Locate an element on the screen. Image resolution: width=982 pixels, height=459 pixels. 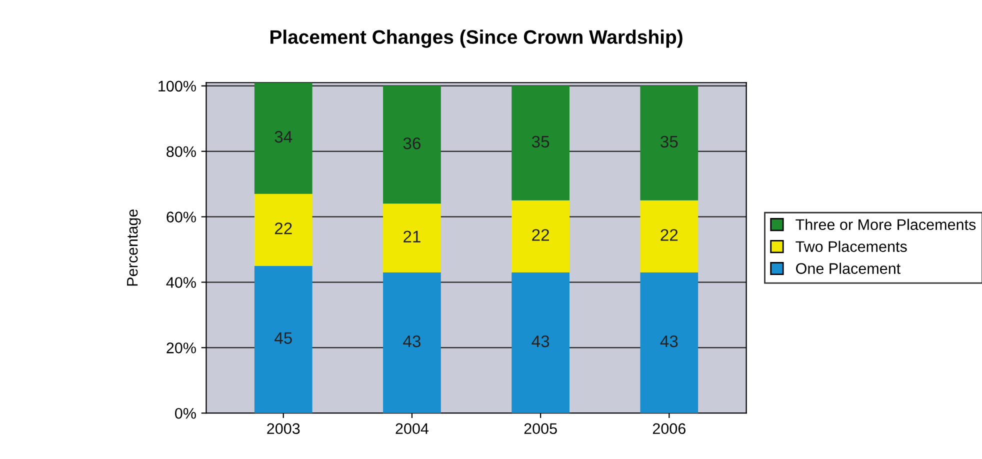
x-tick-label: 2003 is located at coordinates (283, 428).